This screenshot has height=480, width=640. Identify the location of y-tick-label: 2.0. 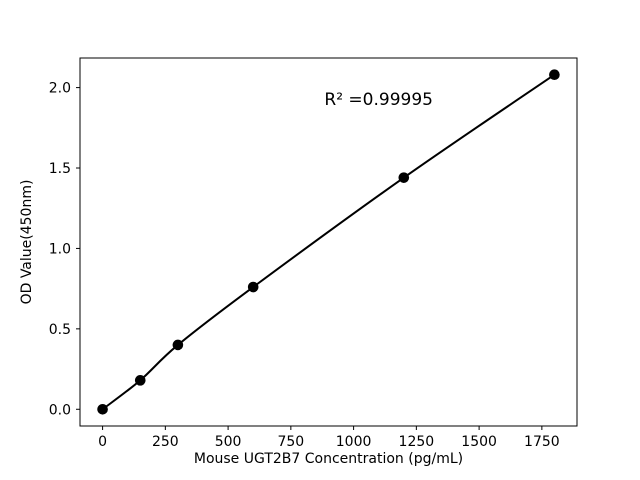
(60, 89).